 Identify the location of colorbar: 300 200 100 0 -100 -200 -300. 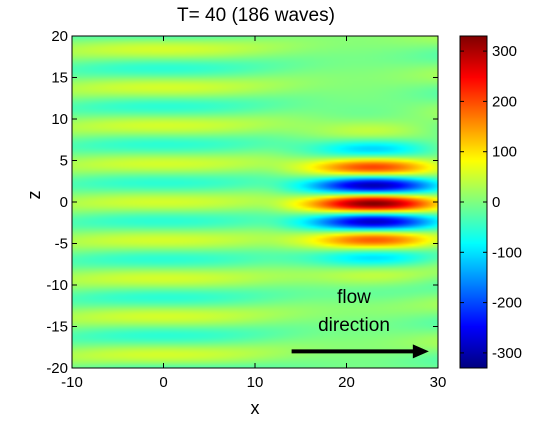
(490, 202).